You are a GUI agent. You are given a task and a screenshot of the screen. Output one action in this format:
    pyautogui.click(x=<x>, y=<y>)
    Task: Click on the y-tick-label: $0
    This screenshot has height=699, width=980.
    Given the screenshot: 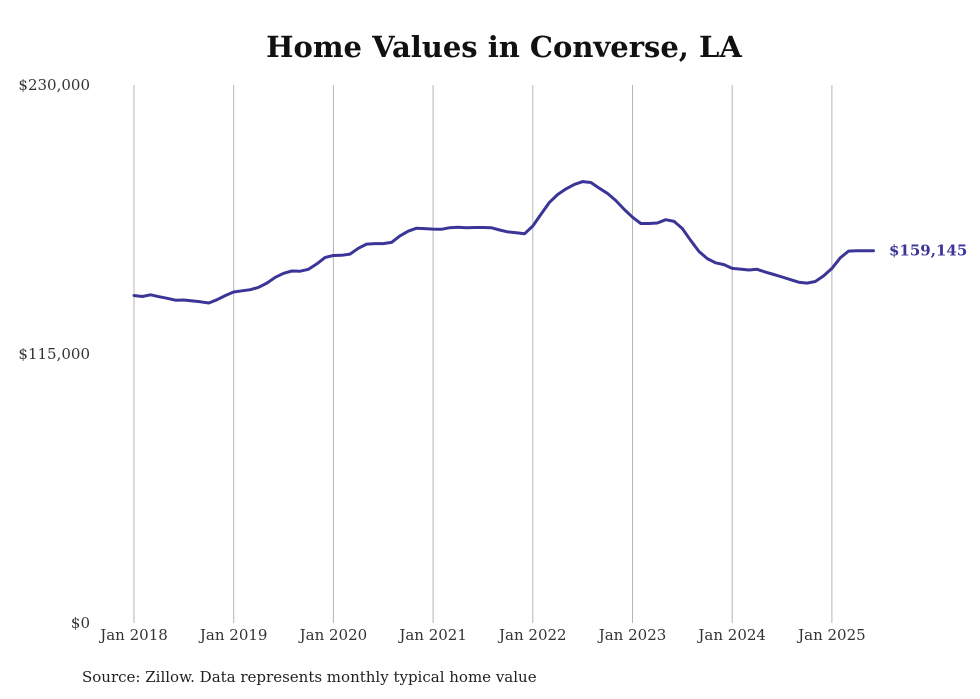 What is the action you would take?
    pyautogui.click(x=80, y=623)
    